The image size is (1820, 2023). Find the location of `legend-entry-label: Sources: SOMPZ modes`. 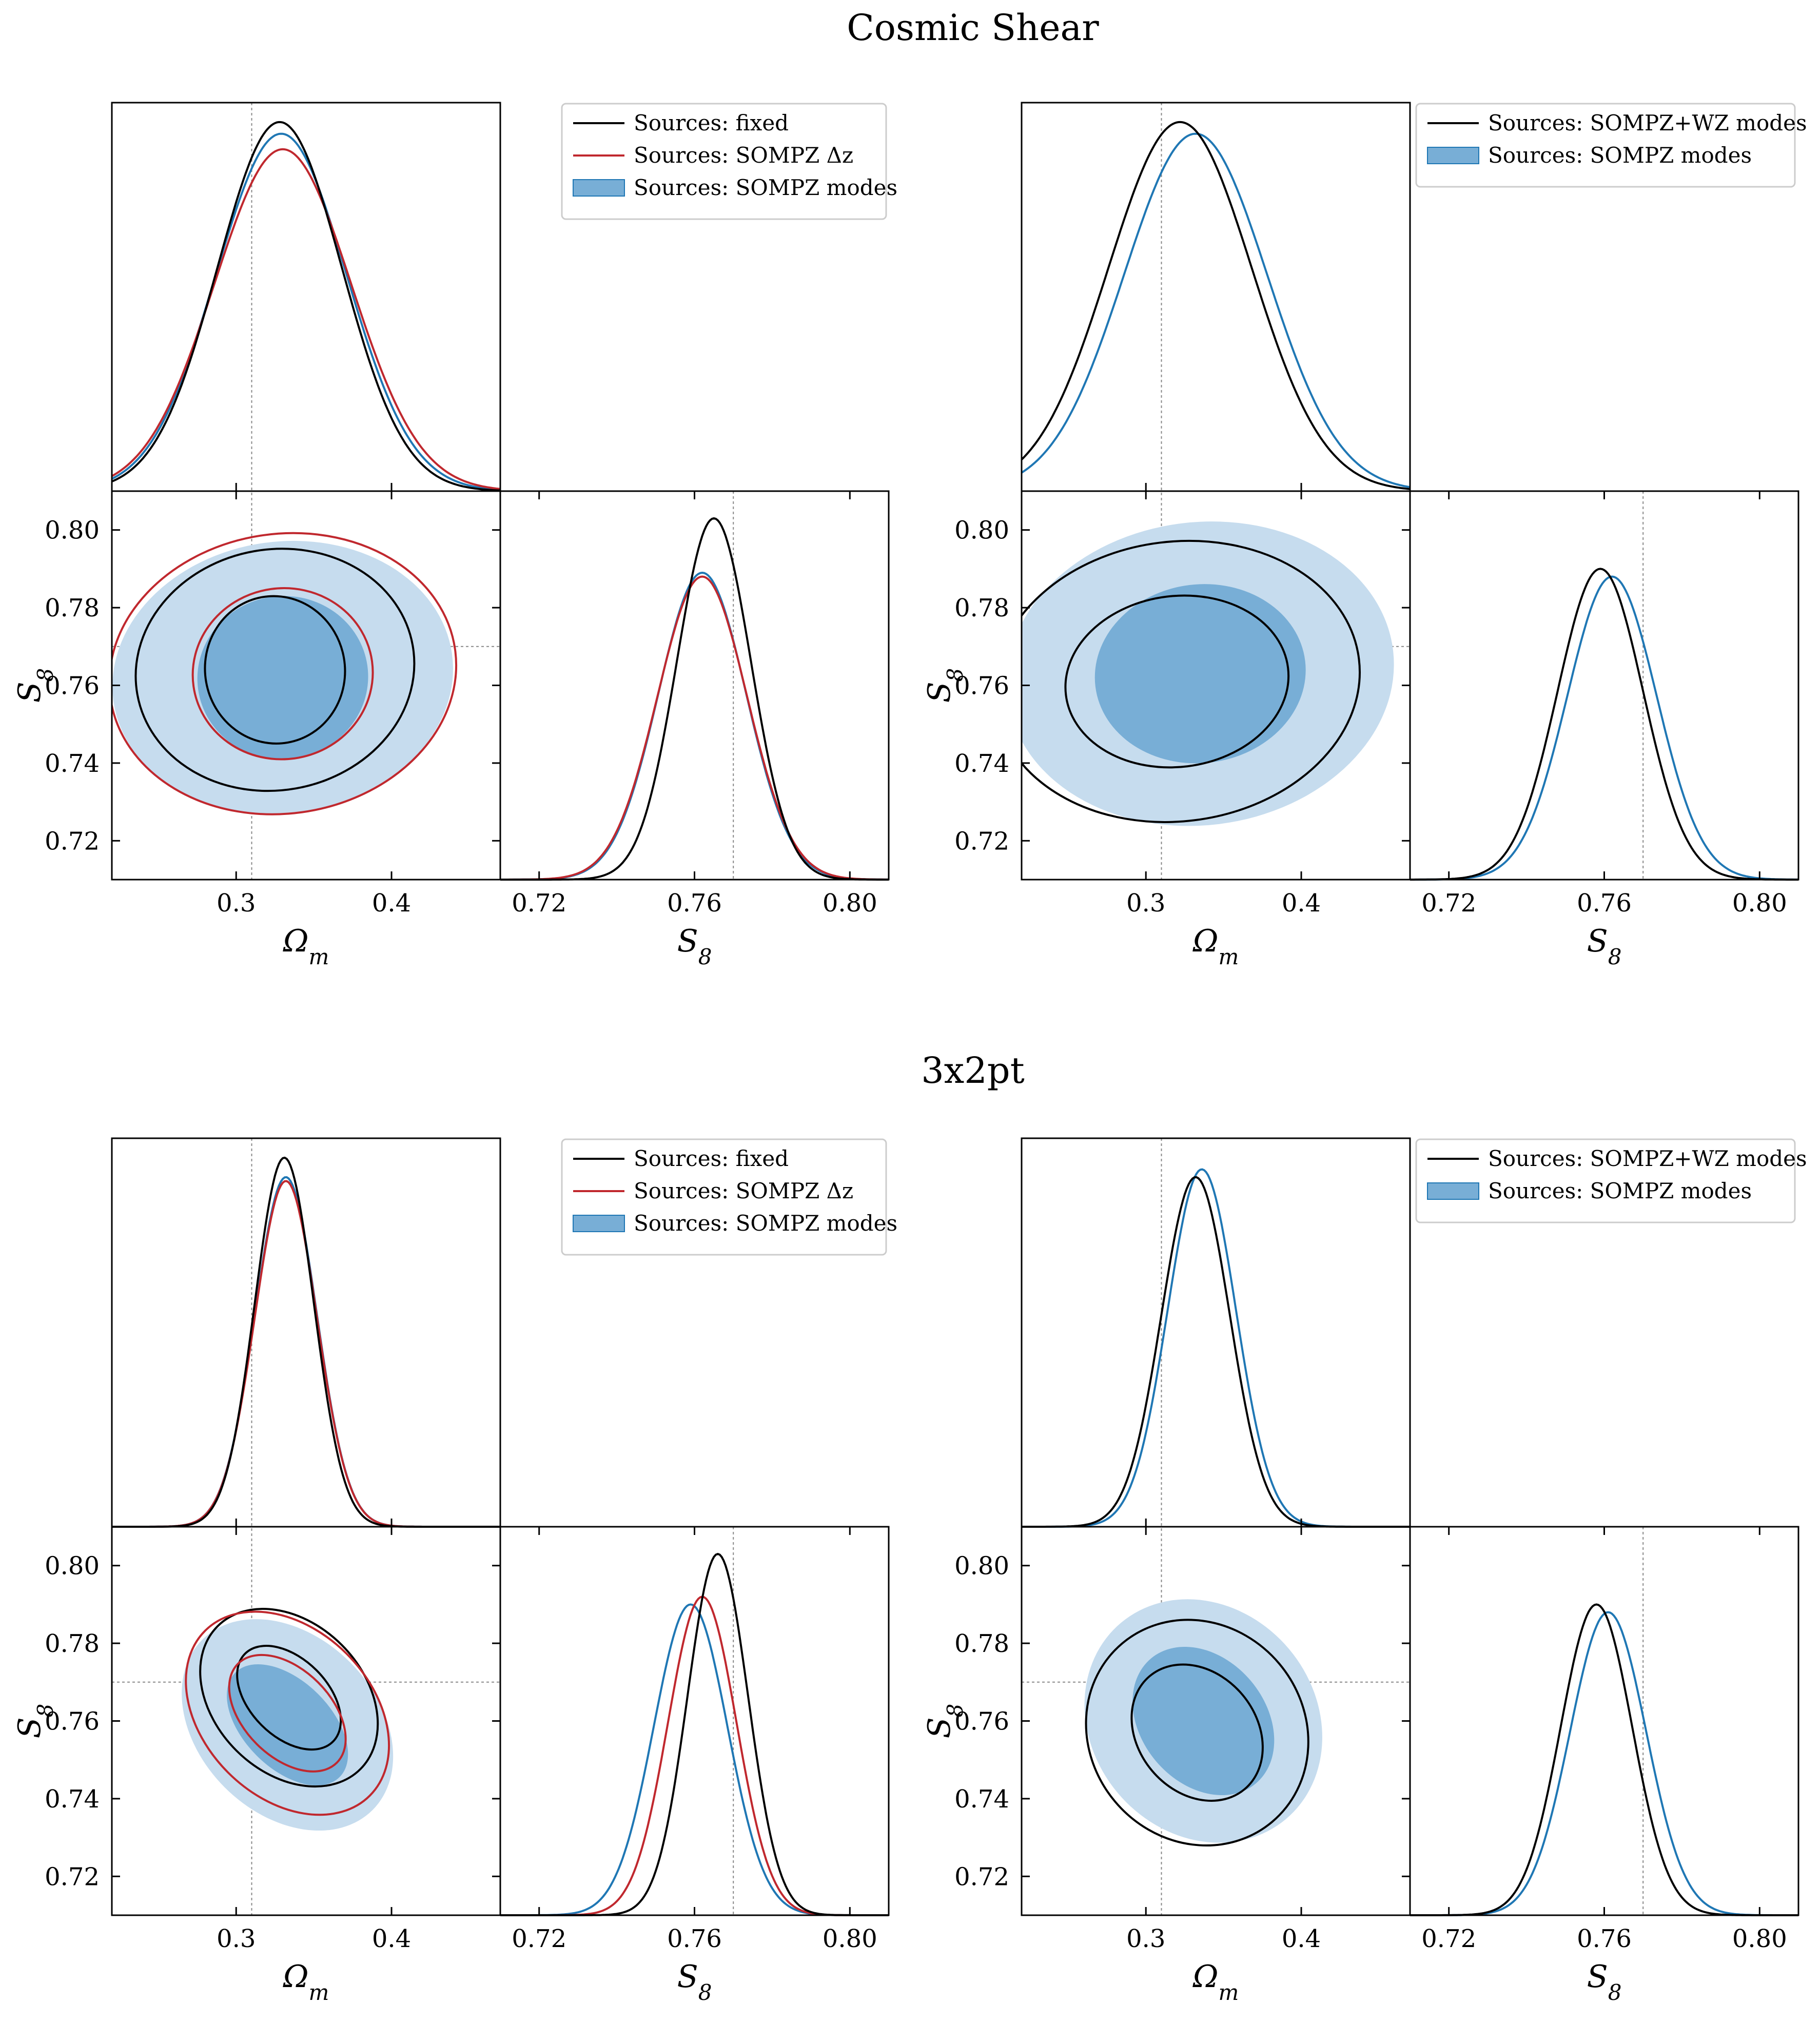

legend-entry-label: Sources: SOMPZ modes is located at coordinates (1620, 155).